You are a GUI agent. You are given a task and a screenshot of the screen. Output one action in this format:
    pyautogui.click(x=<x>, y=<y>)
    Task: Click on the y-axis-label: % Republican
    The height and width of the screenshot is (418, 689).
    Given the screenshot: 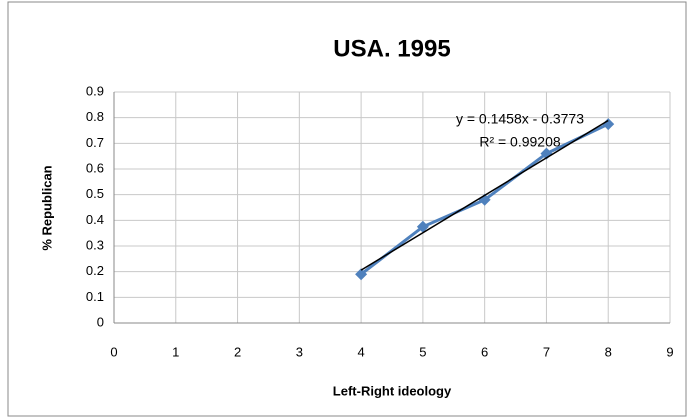 What is the action you would take?
    pyautogui.click(x=46, y=207)
    